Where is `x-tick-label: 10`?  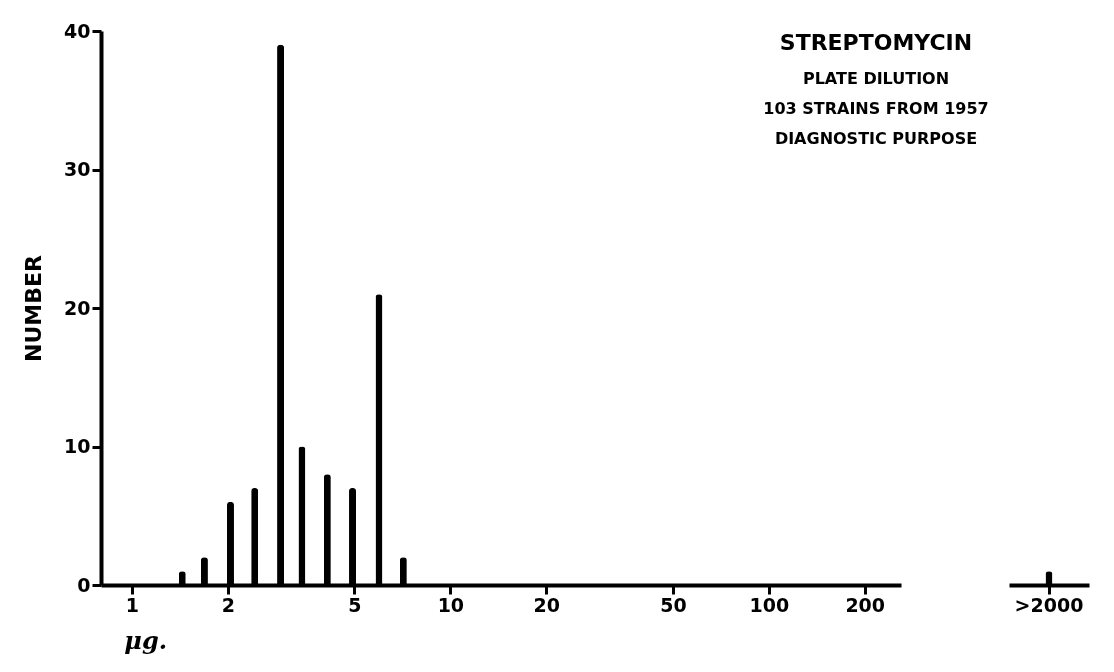 x-tick-label: 10 is located at coordinates (451, 604).